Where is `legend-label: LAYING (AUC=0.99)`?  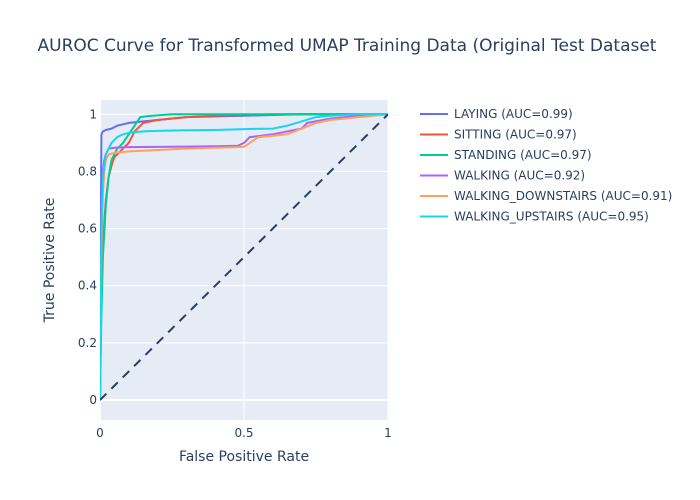 legend-label: LAYING (AUC=0.99) is located at coordinates (513, 114).